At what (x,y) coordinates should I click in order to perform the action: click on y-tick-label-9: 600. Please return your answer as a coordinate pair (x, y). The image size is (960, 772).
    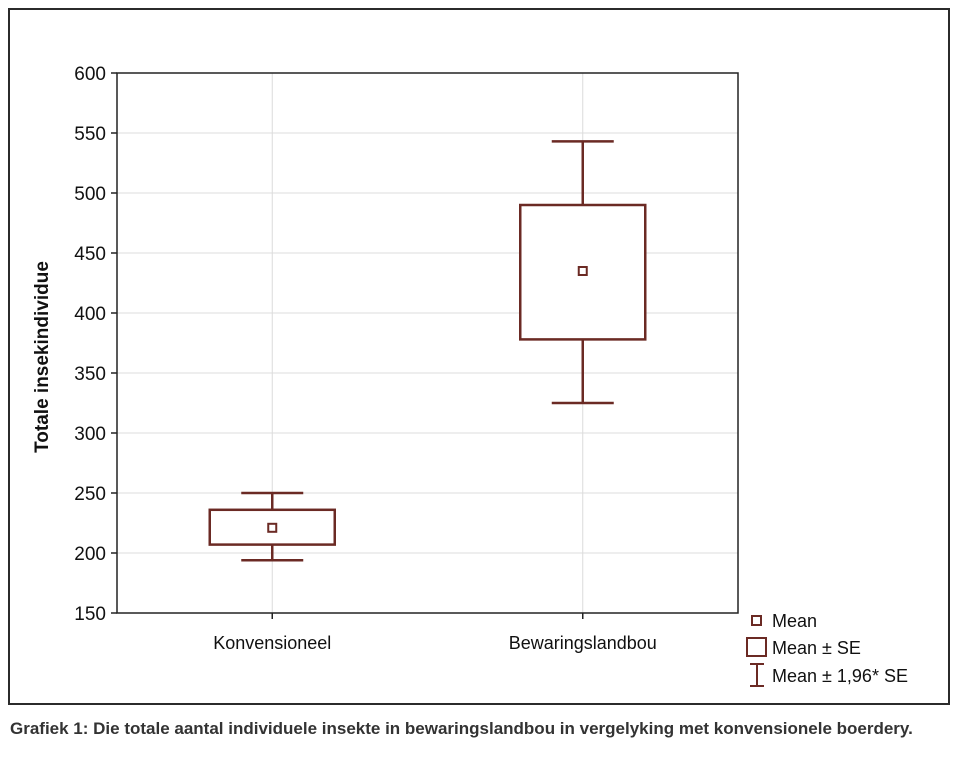
    Looking at the image, I should click on (90, 74).